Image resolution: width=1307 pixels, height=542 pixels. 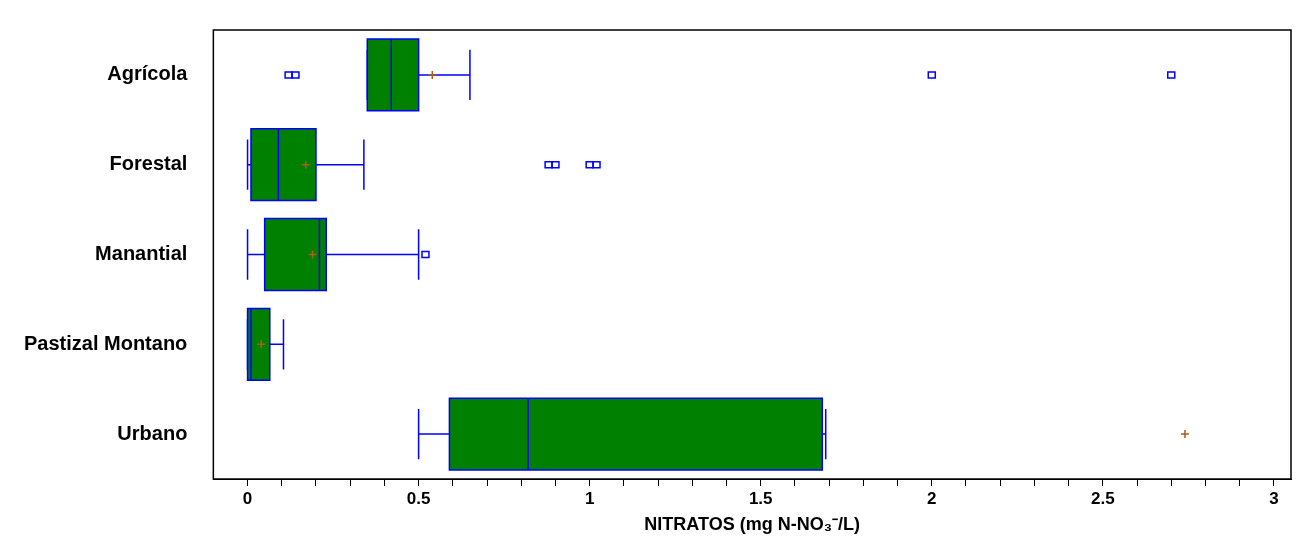 What do you see at coordinates (752, 524) in the screenshot?
I see `x-axis-title: NITRATOS (mg N-NO₃⁻/L)` at bounding box center [752, 524].